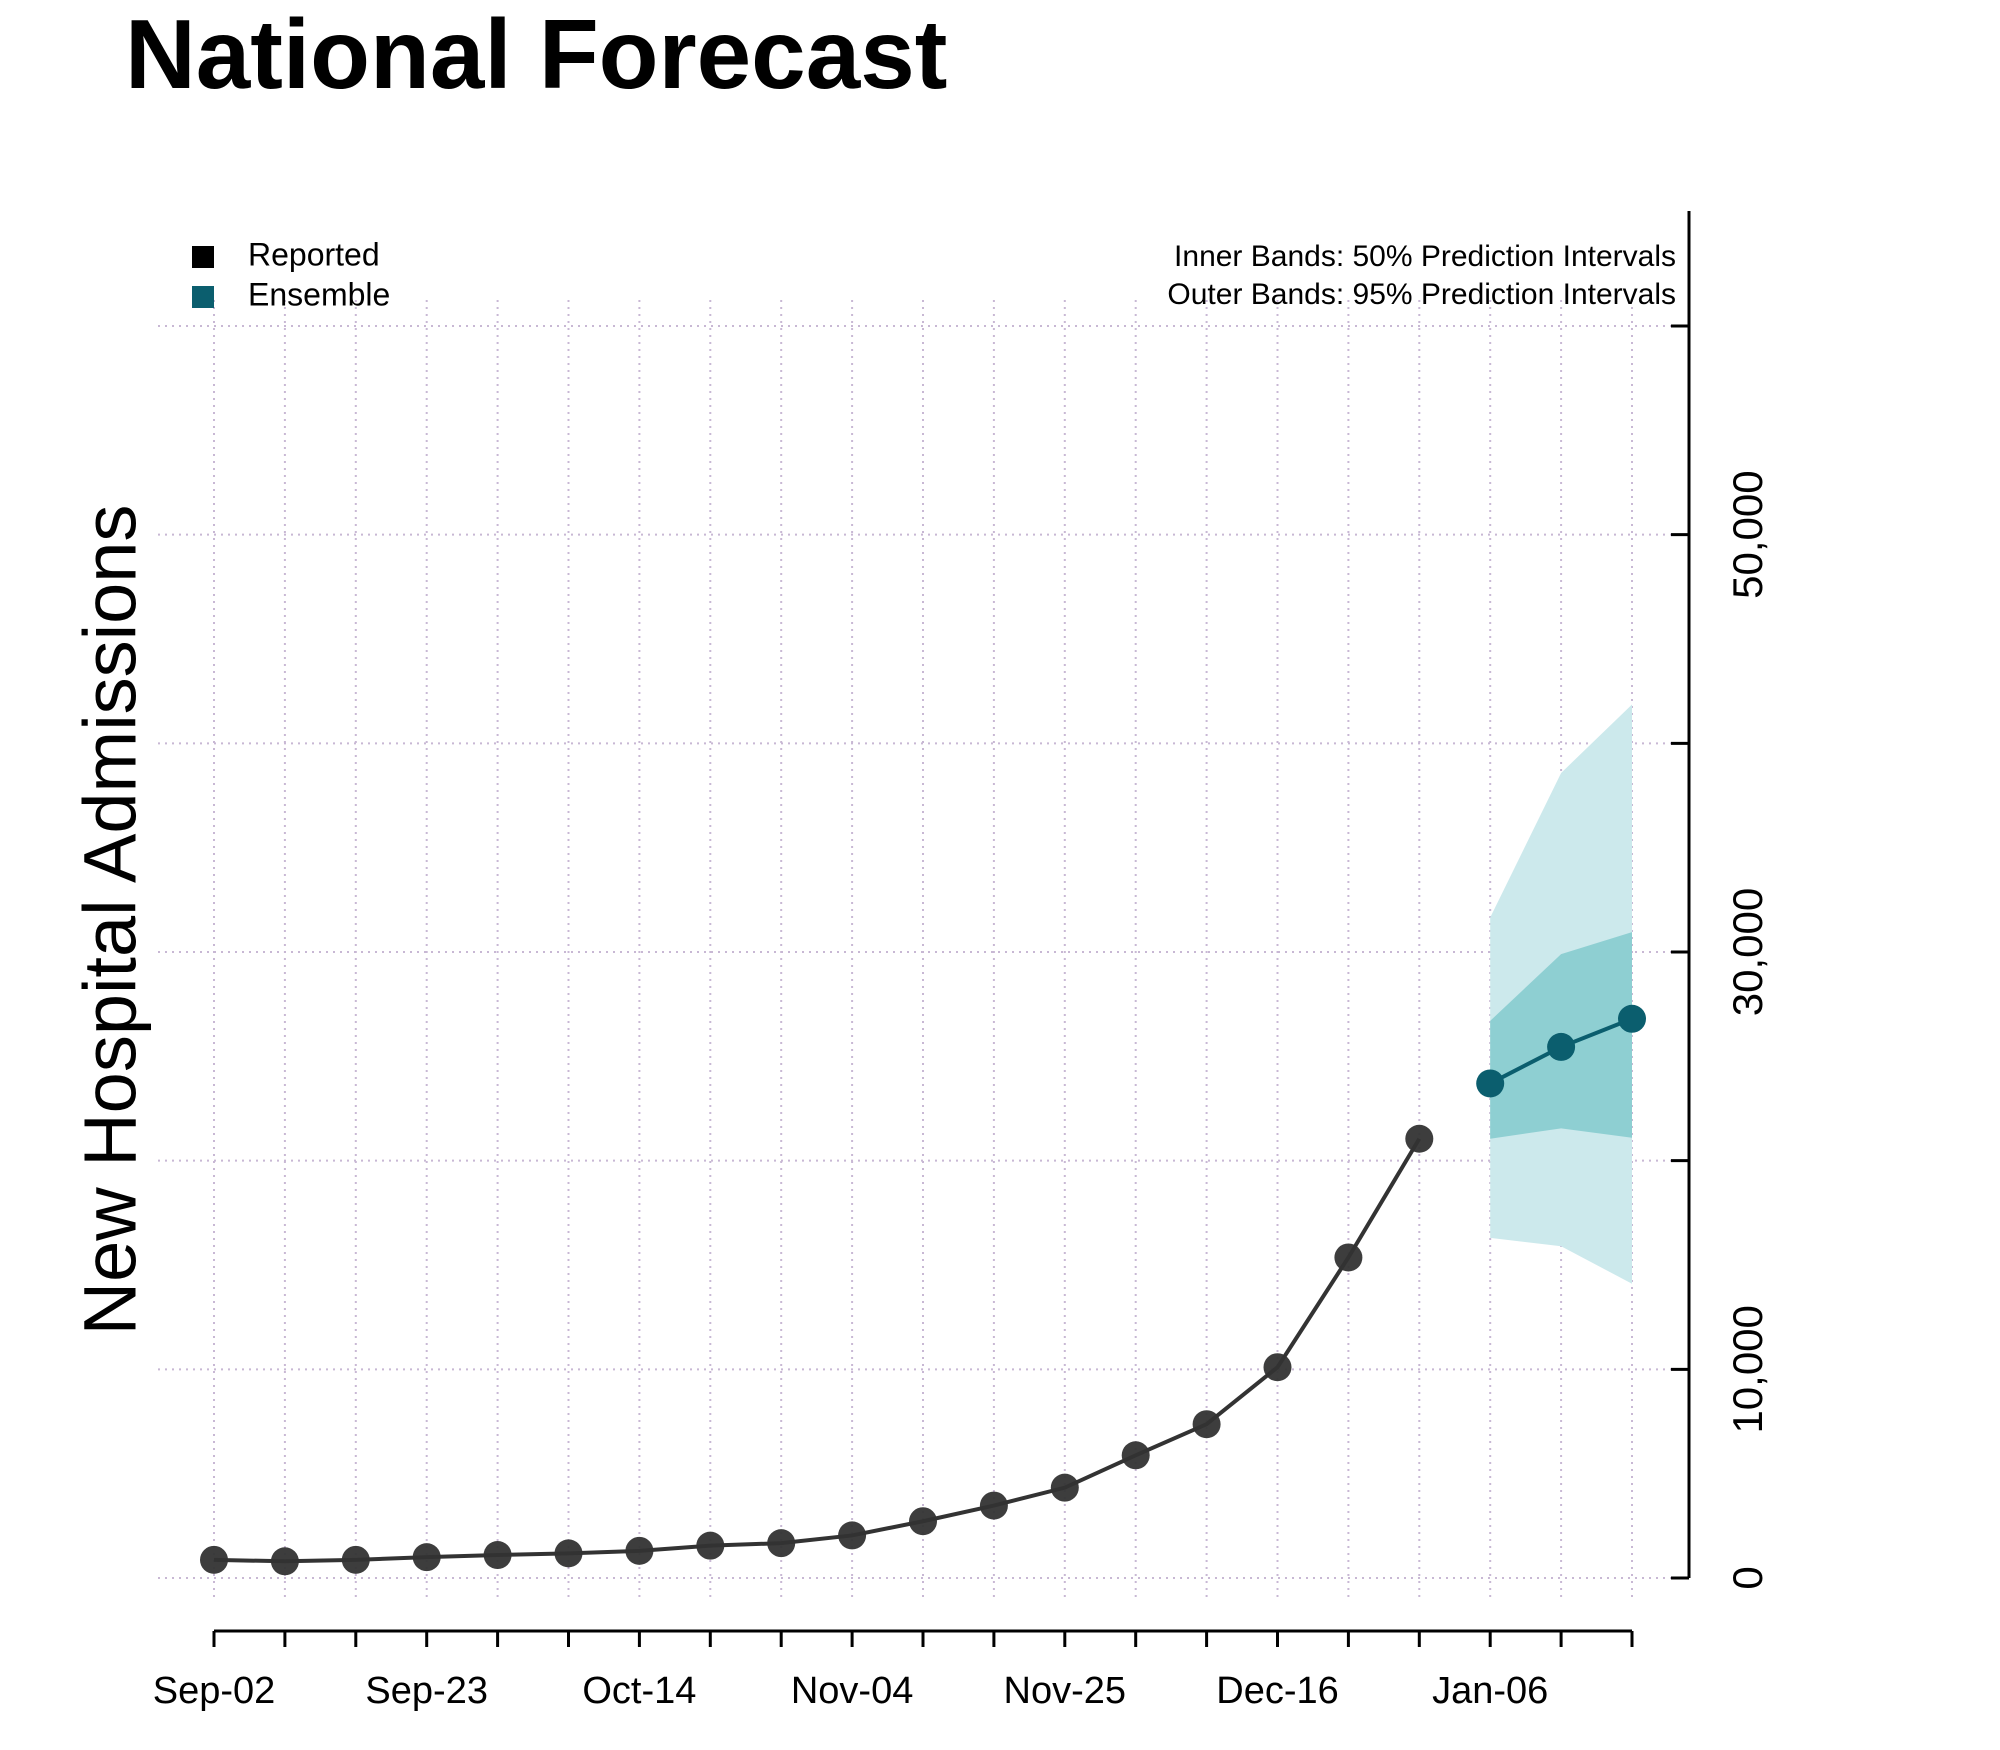 The image size is (2000, 1750). I want to click on annotation: Inner Bands: 50% Prediction Intervals, so click(1425, 256).